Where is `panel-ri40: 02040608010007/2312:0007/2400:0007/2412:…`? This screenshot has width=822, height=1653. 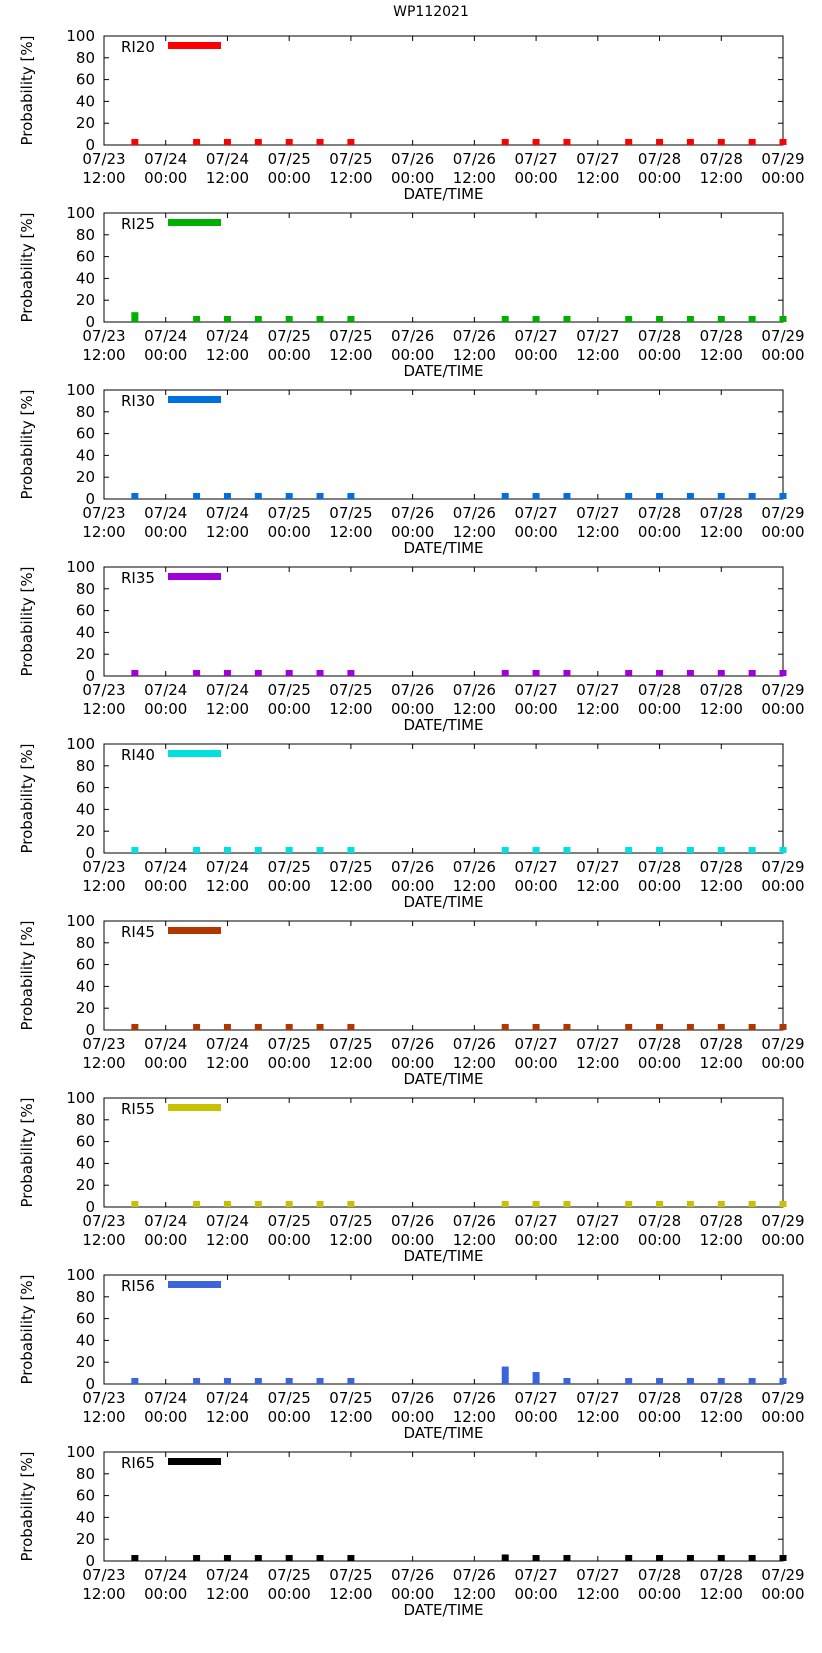 panel-ri40: 02040608010007/2312:0007/2400:0007/2412:… is located at coordinates (411, 823).